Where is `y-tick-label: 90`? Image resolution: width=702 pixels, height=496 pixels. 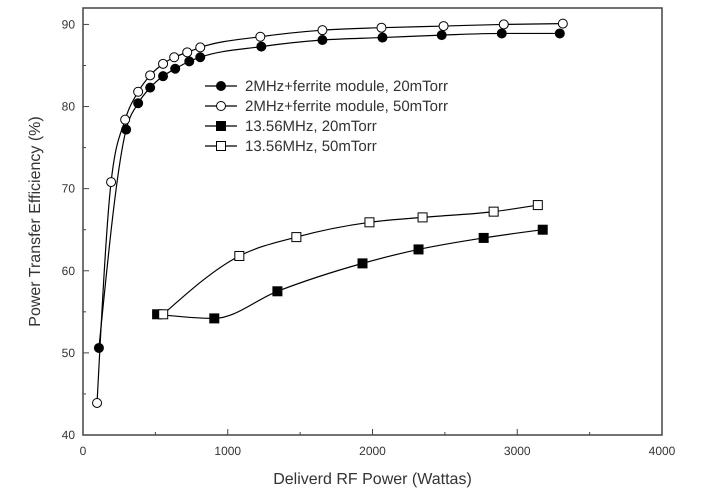 y-tick-label: 90 is located at coordinates (69, 24).